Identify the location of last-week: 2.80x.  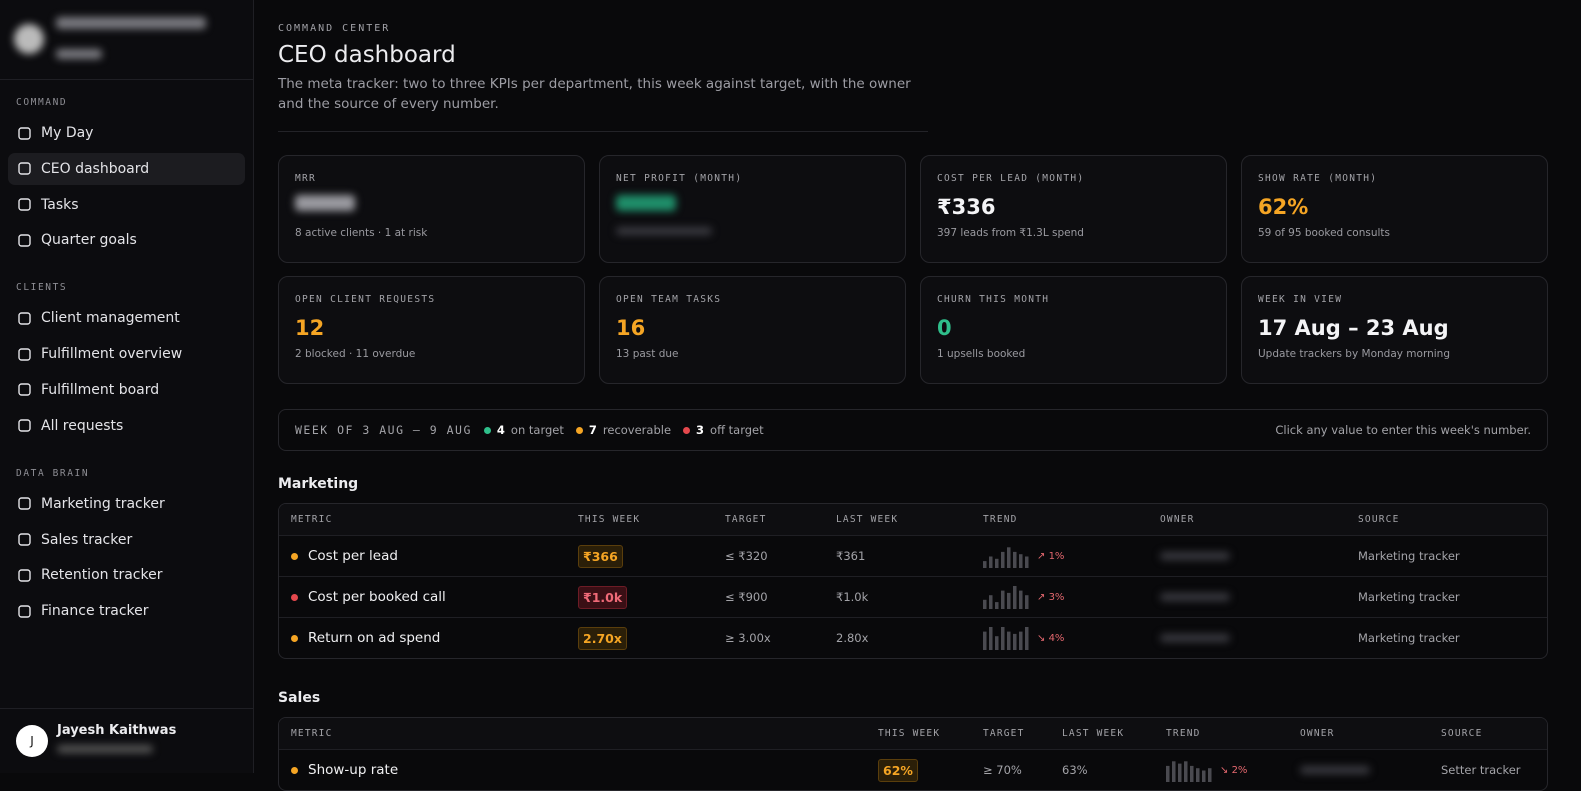
(852, 638).